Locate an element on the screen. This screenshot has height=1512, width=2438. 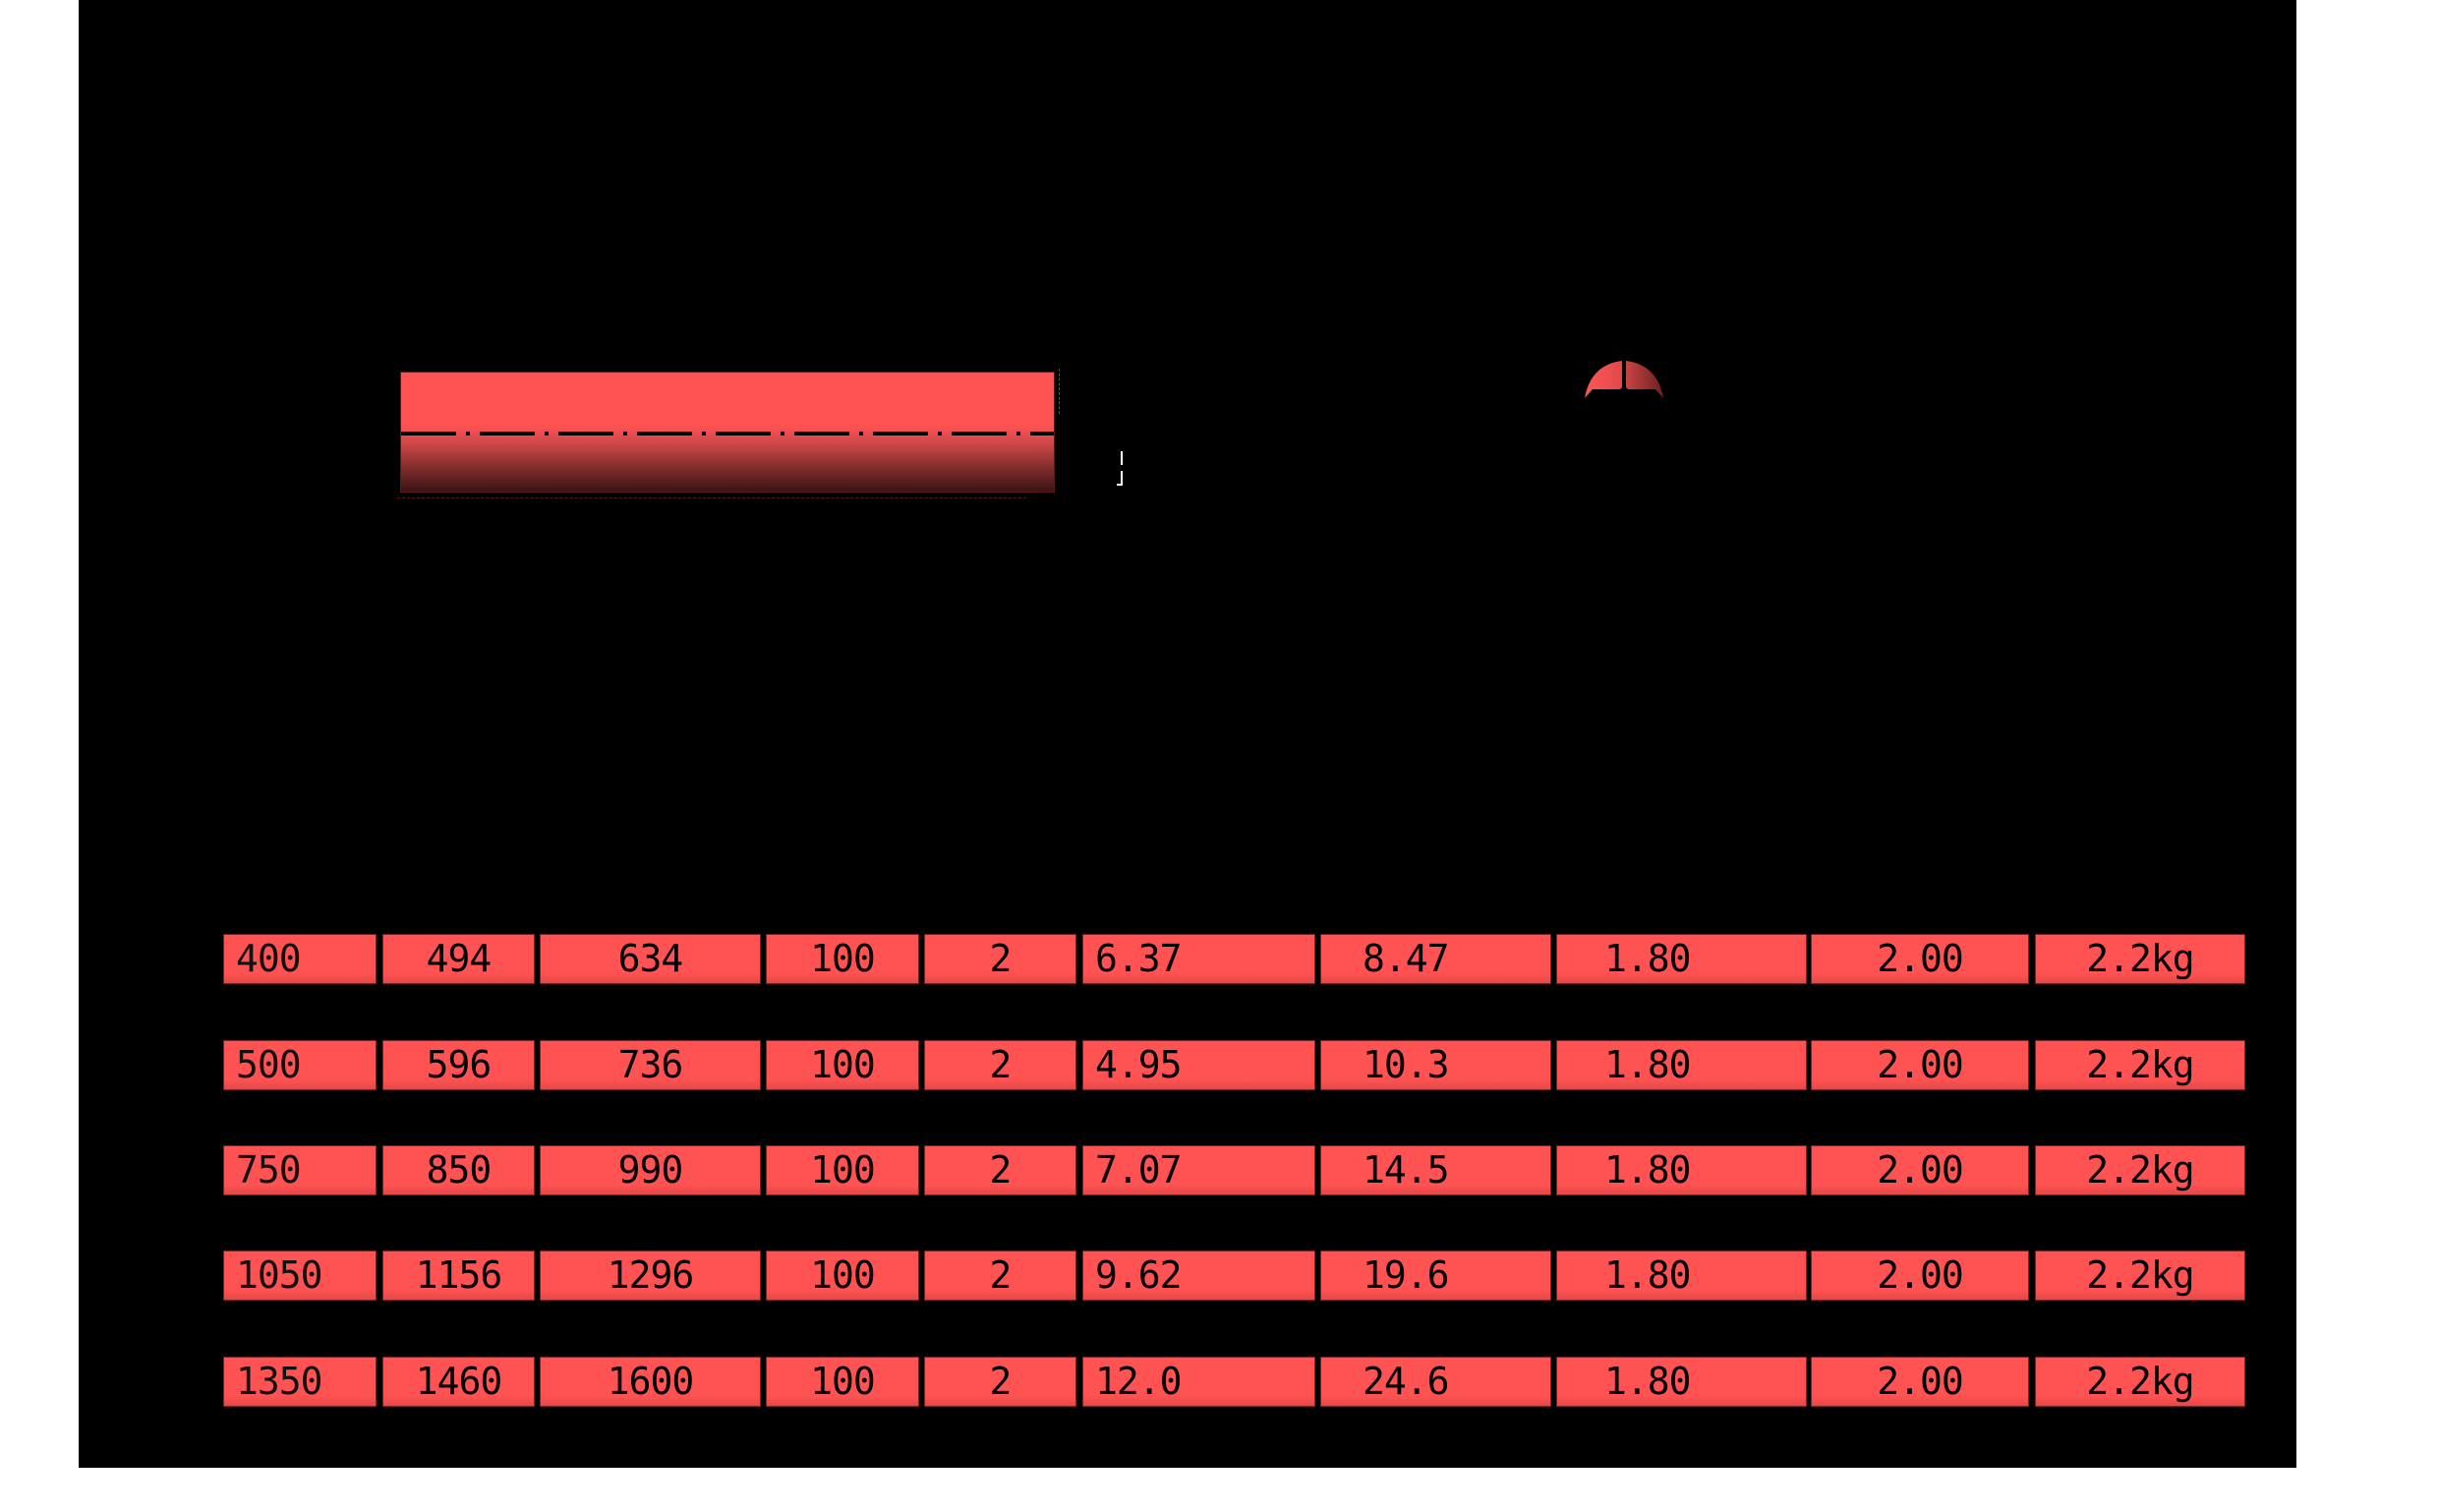
table-cell: 1296 is located at coordinates (650, 1275).